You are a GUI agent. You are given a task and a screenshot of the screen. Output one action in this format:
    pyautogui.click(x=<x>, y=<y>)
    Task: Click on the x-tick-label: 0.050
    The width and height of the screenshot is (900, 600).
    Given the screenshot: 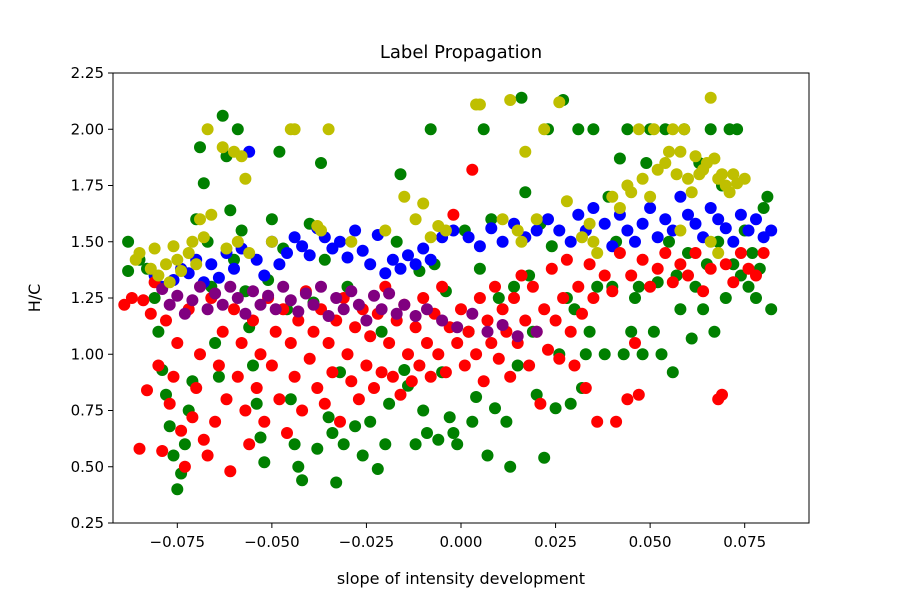 What is the action you would take?
    pyautogui.click(x=650, y=542)
    